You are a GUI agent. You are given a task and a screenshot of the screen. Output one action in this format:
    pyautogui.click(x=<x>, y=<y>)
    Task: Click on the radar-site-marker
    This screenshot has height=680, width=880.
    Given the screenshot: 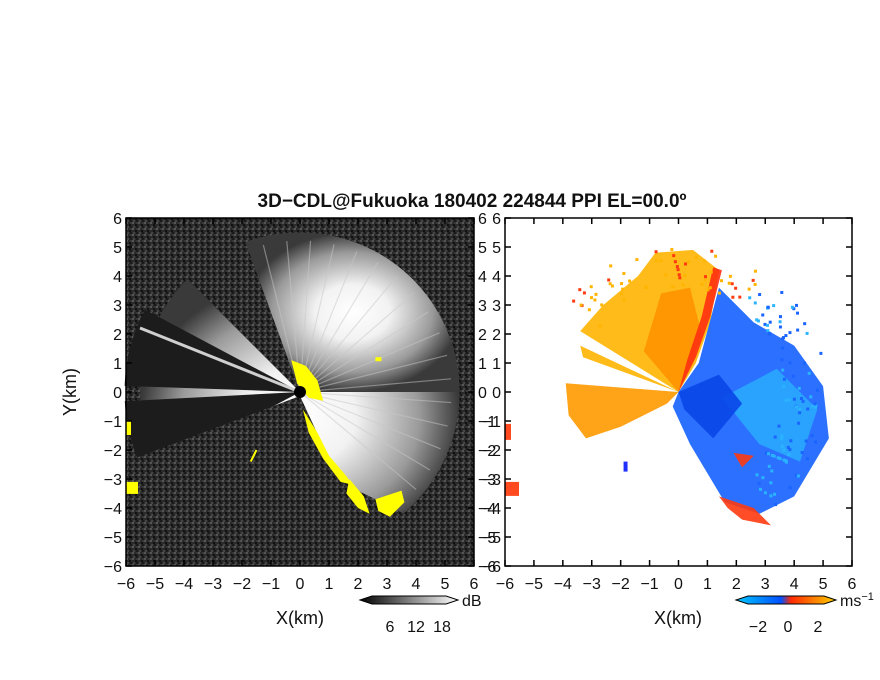 What is the action you would take?
    pyautogui.click(x=300, y=392)
    